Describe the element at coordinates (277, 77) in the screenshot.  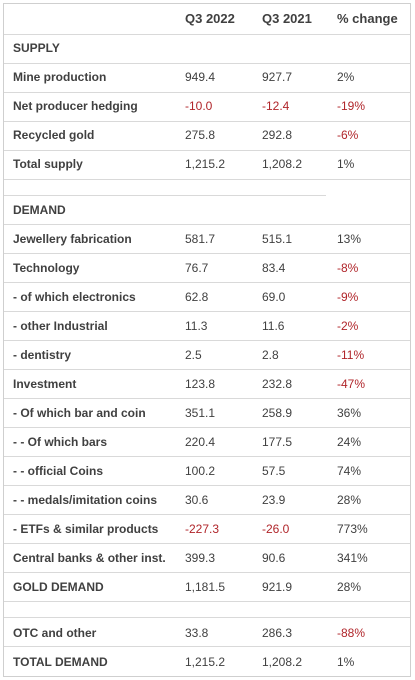
I see `value-q3-2021: 927.7` at that location.